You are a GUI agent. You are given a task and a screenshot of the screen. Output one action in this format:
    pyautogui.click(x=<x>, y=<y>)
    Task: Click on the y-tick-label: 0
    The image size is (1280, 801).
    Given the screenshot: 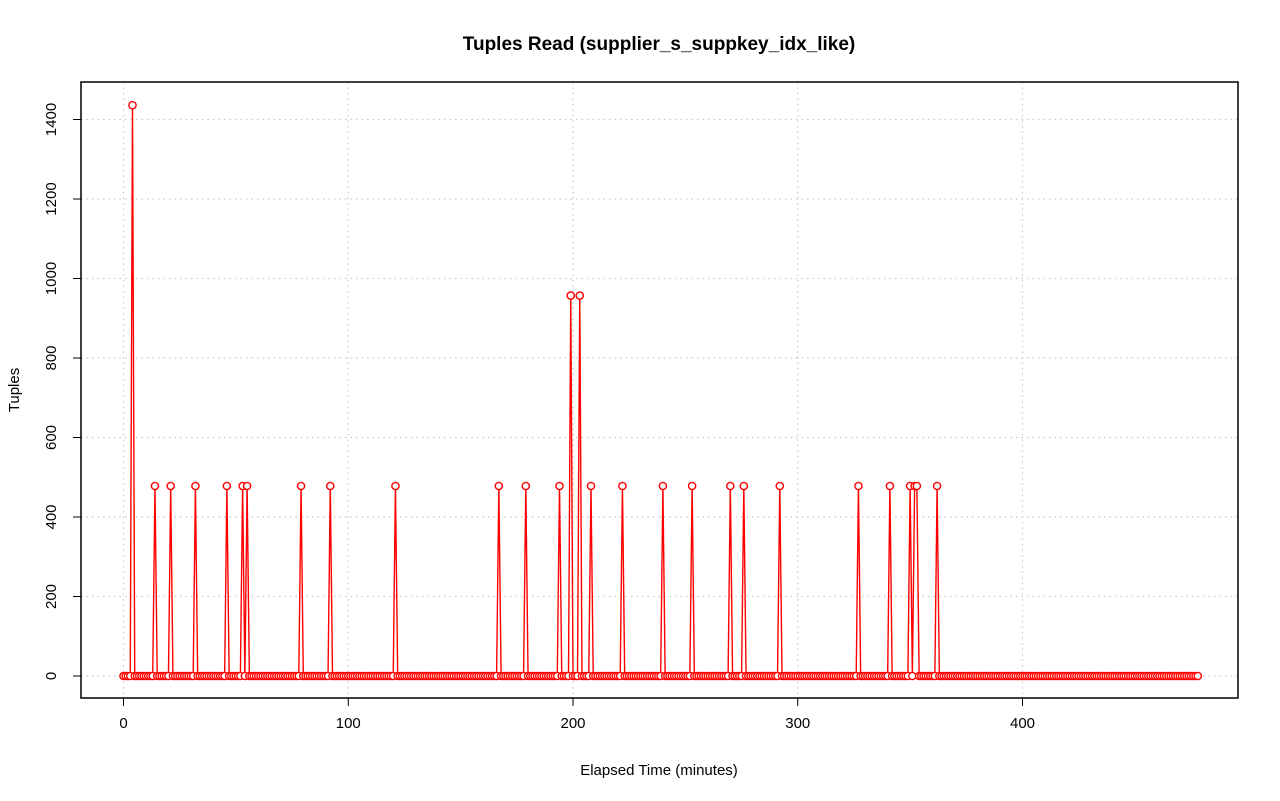 What is the action you would take?
    pyautogui.click(x=51, y=676)
    